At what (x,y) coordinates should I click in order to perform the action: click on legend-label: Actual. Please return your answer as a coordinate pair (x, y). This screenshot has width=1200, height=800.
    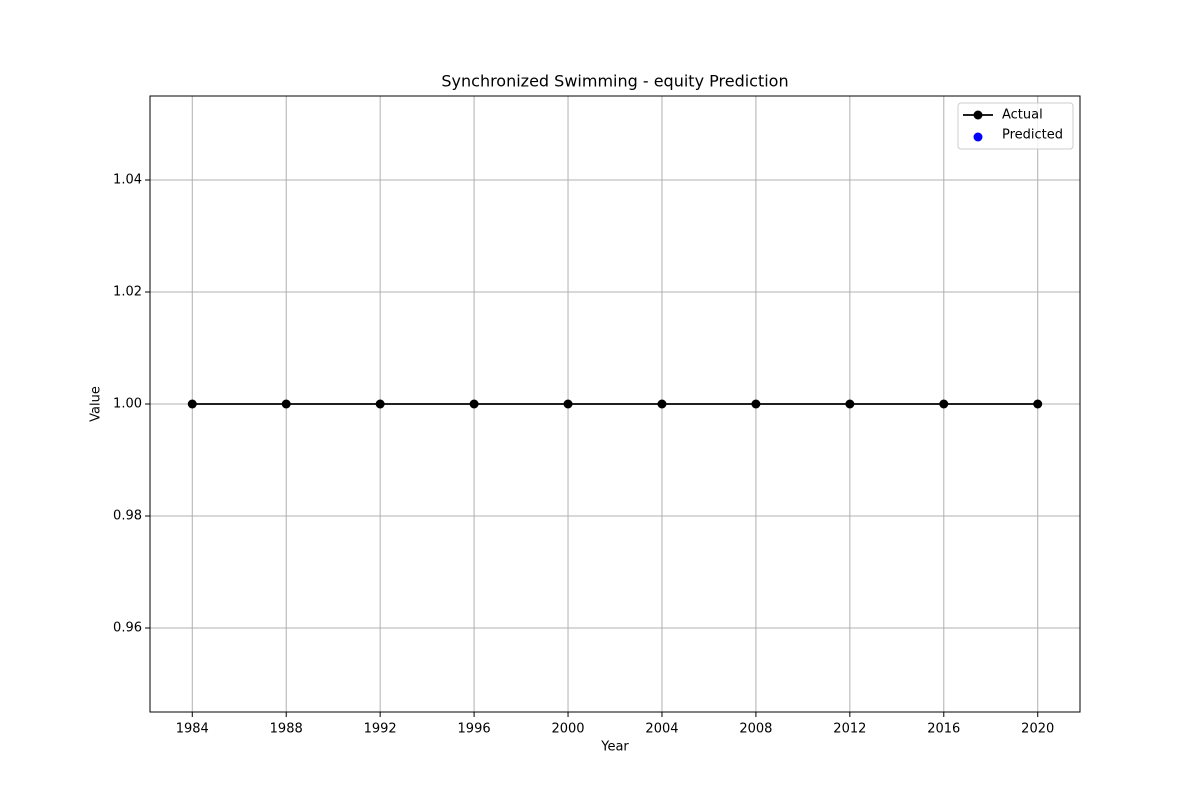
    Looking at the image, I should click on (1022, 115).